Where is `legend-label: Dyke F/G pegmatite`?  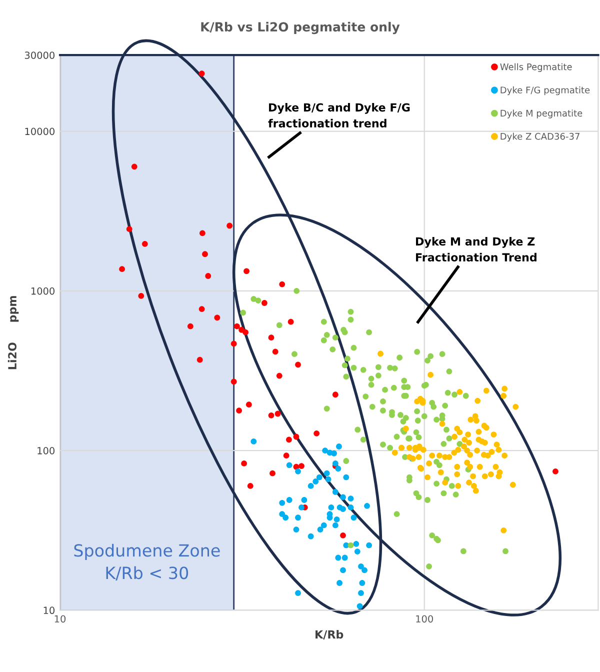
legend-label: Dyke F/G pegmatite is located at coordinates (545, 91).